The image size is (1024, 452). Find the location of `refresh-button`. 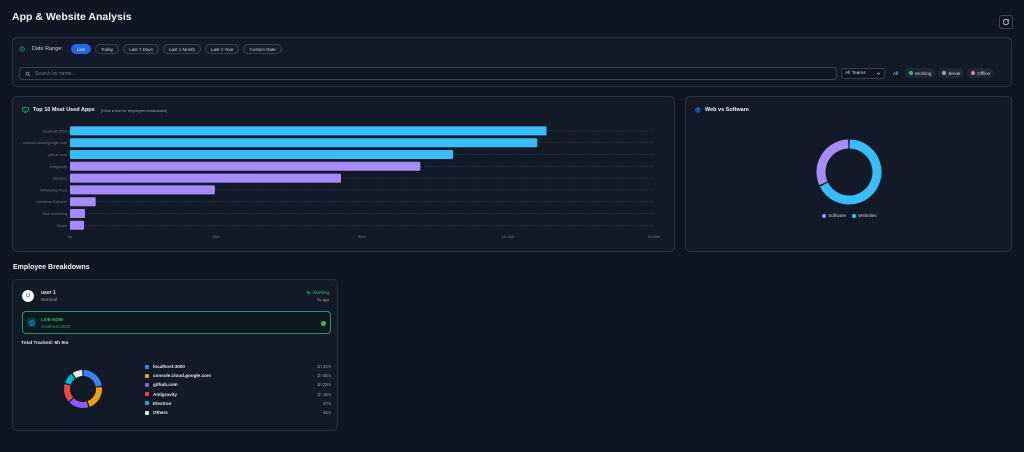

refresh-button is located at coordinates (1006, 22).